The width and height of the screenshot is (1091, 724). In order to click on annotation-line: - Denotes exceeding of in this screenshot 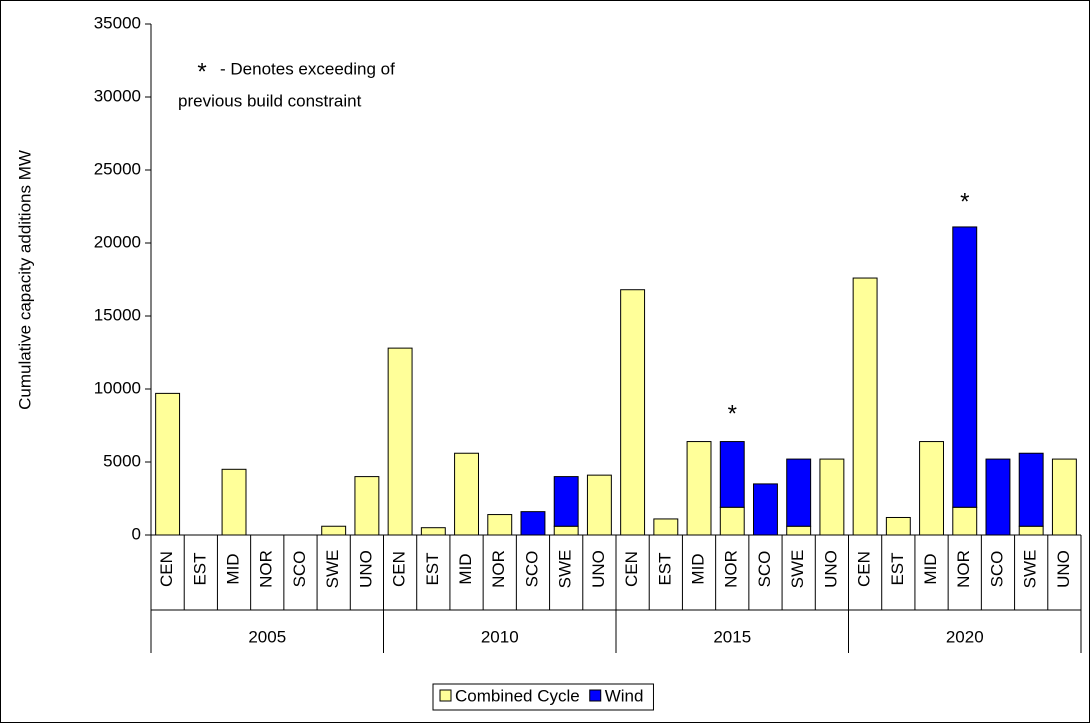, I will do `click(307, 68)`.